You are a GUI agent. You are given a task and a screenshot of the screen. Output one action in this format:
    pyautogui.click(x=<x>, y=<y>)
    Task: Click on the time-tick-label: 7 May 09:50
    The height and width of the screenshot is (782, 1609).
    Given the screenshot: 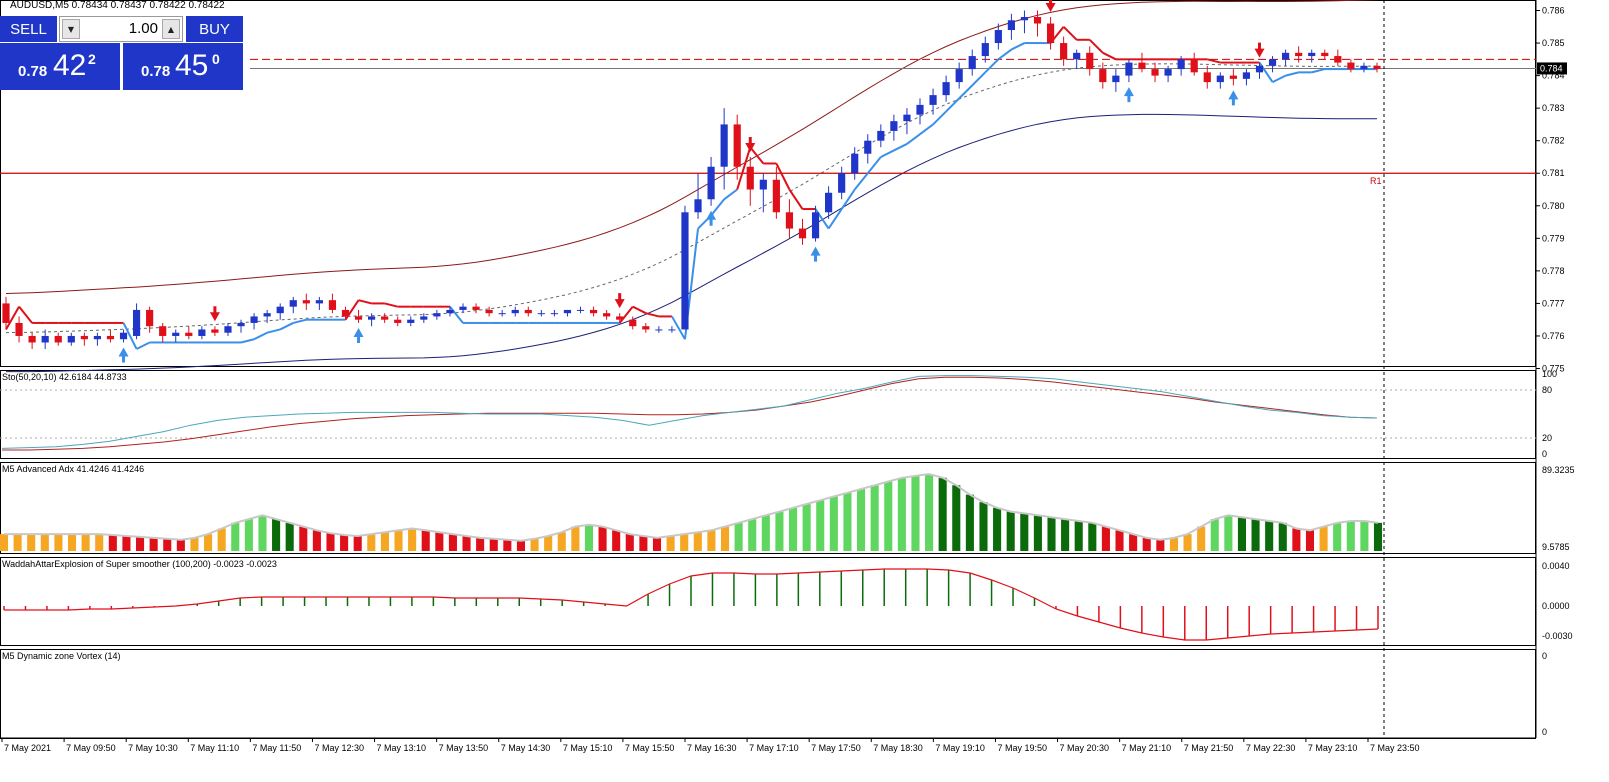 What is the action you would take?
    pyautogui.click(x=91, y=748)
    